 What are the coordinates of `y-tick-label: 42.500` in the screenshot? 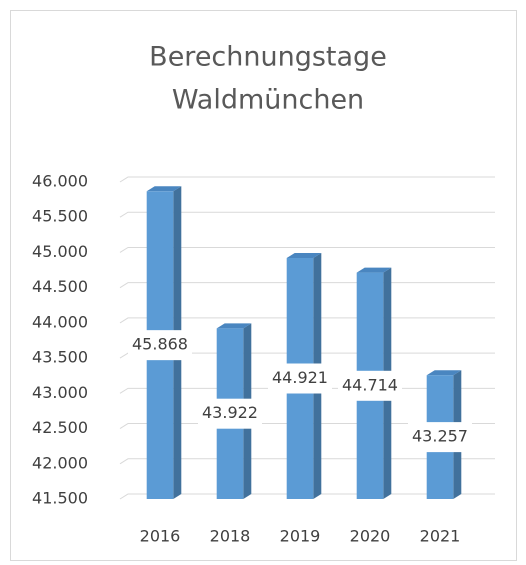 It's located at (60, 427).